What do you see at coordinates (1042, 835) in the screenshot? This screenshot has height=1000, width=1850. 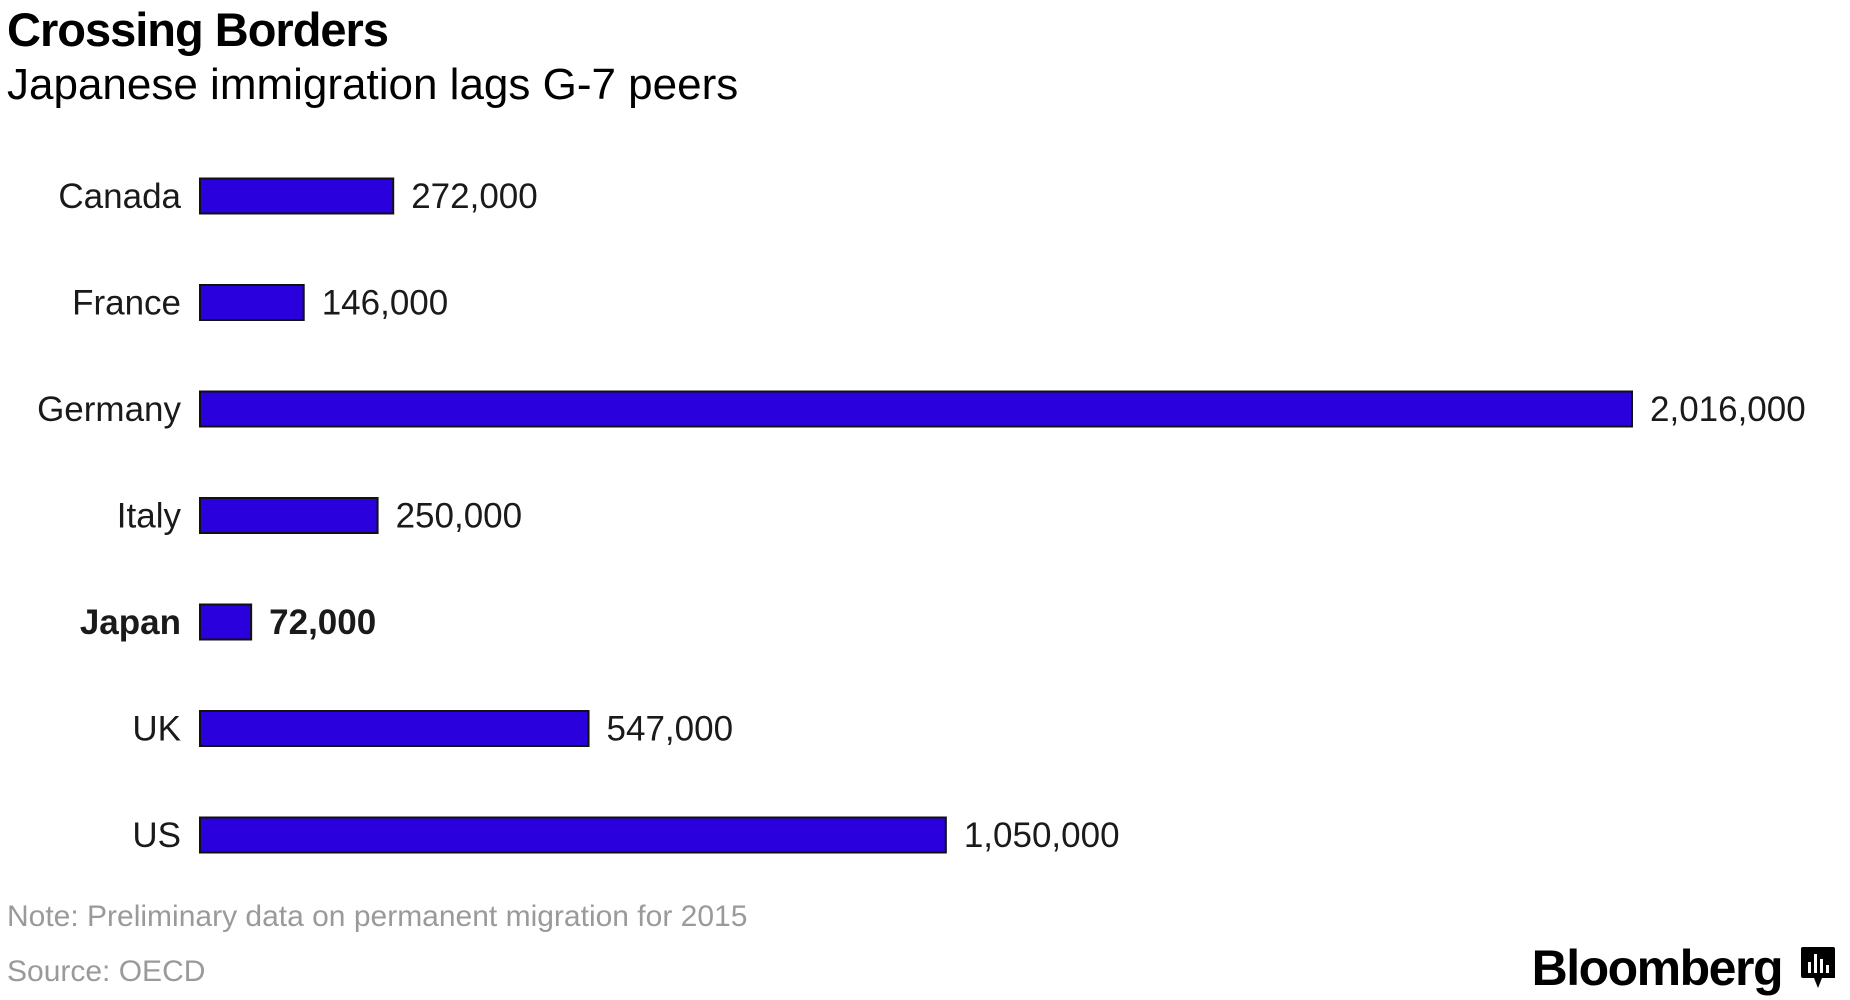 I see `value-label-us: 1,050,000` at bounding box center [1042, 835].